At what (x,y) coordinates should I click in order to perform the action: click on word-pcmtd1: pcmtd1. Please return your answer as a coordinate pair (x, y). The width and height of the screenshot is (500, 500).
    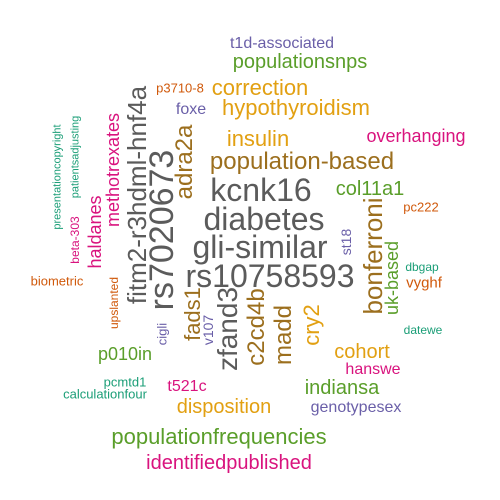
    Looking at the image, I should click on (125, 382).